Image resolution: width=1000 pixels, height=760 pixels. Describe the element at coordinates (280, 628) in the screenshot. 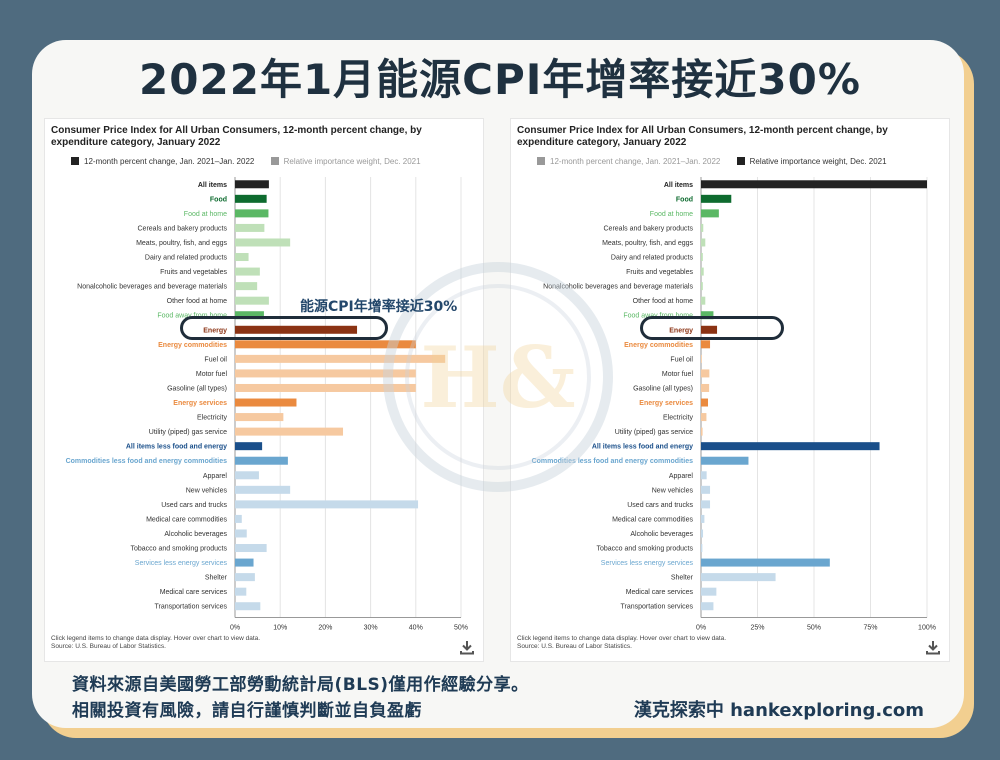

I see `x-tick-label: 10%` at that location.